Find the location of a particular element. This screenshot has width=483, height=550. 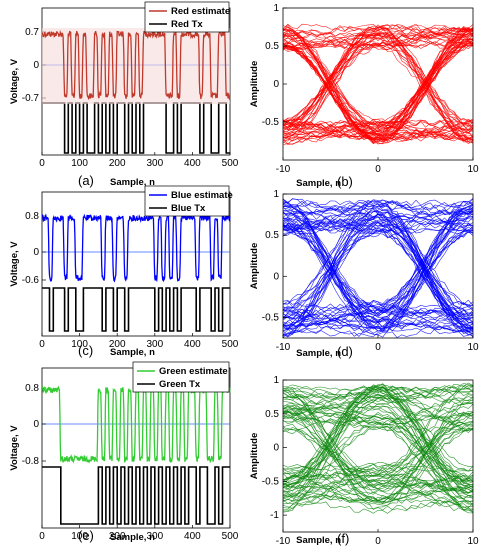

x-tick-label: 100 is located at coordinates (79, 344).